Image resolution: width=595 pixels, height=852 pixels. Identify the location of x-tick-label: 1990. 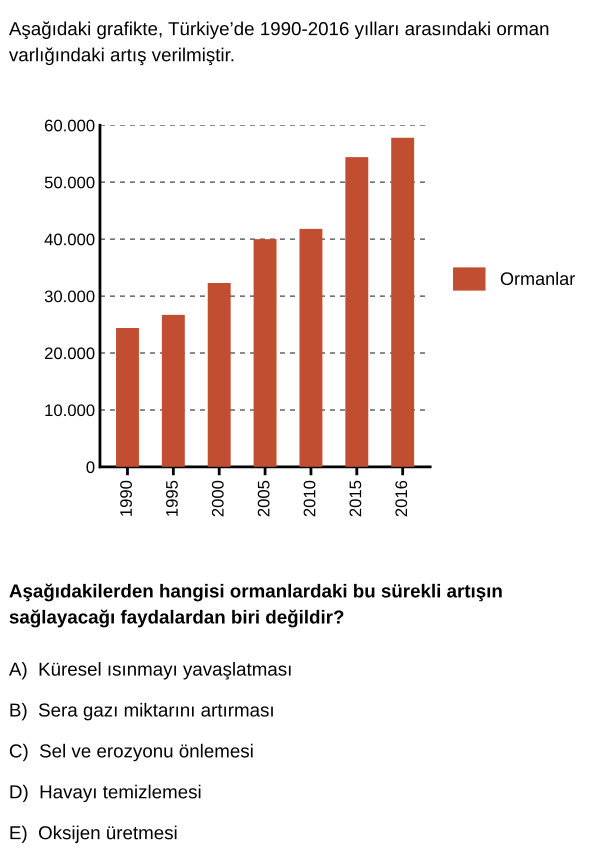
(126, 498).